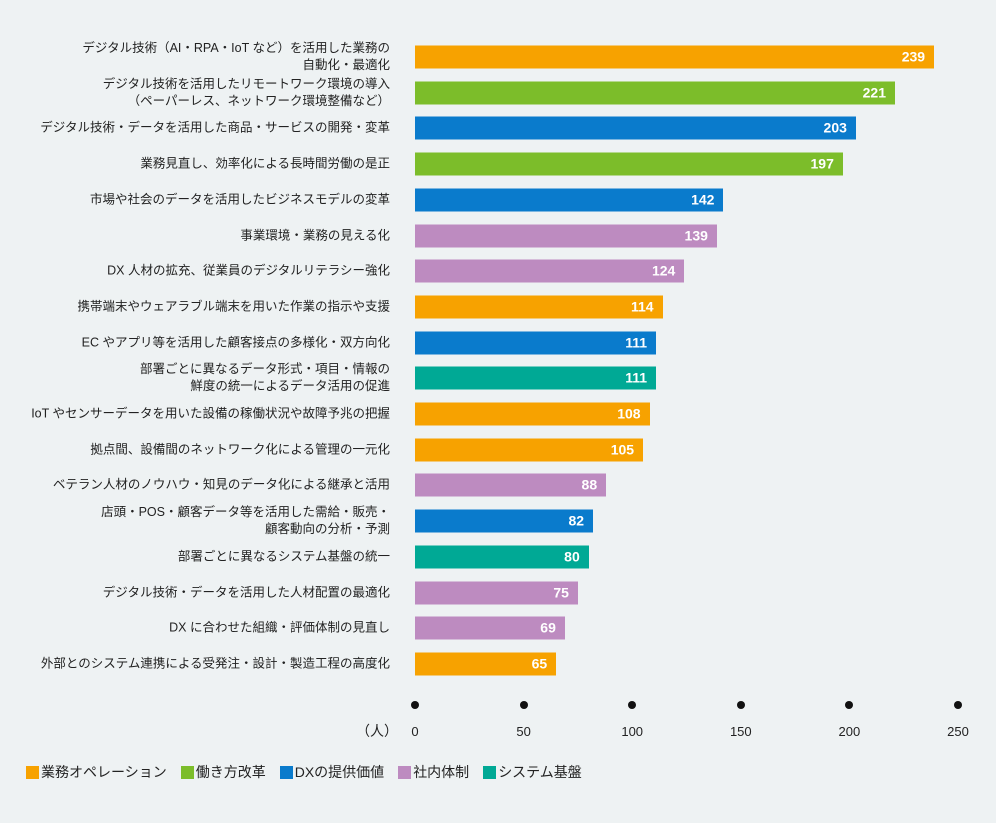 This screenshot has height=823, width=996. I want to click on bar-value-label: 114, so click(642, 306).